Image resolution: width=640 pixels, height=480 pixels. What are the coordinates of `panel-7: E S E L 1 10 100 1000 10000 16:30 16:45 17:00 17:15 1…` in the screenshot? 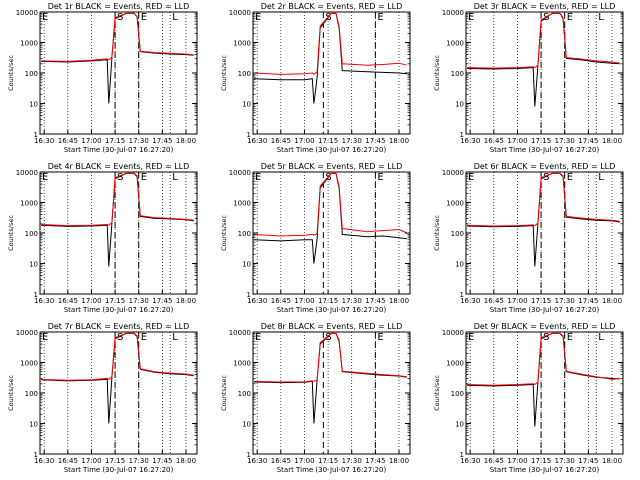 It's located at (102, 398).